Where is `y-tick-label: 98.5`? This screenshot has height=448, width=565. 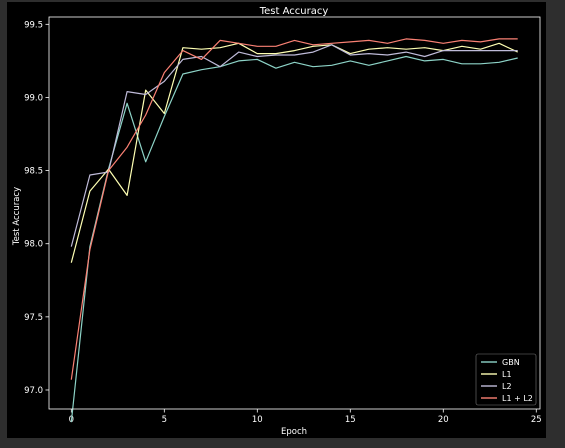
y-tick-label: 98.5 is located at coordinates (33, 172).